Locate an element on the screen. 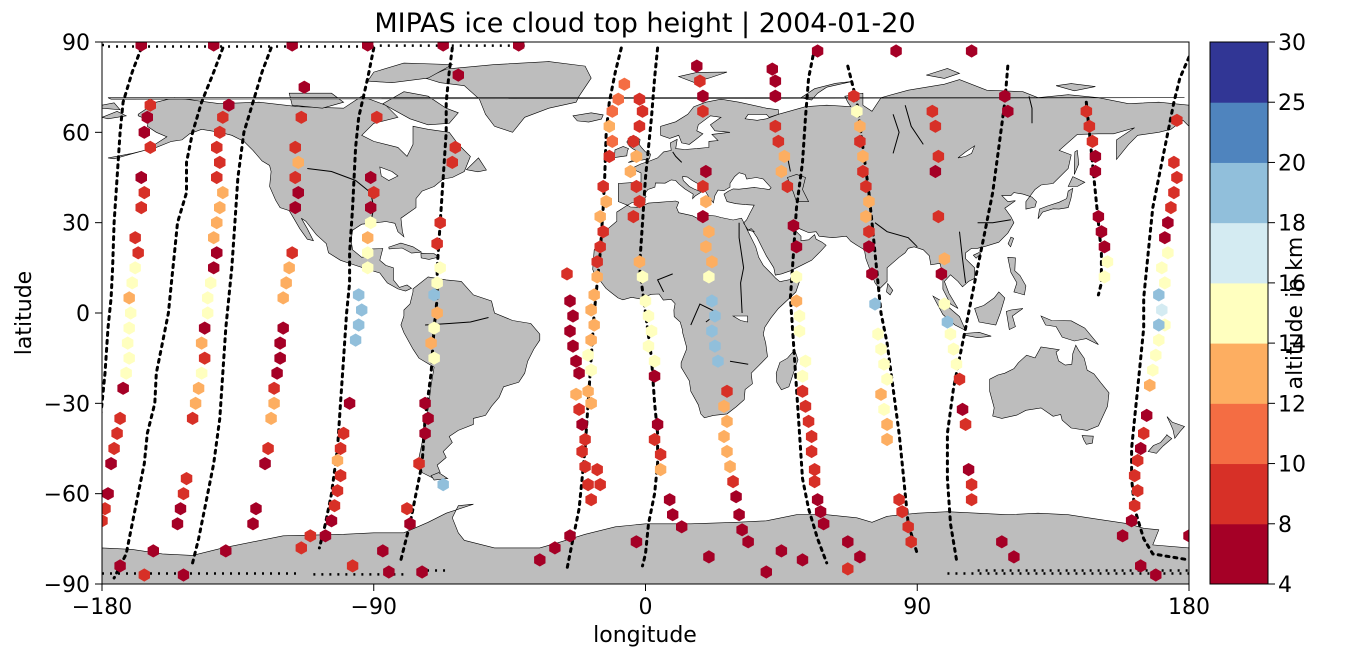 This screenshot has height=657, width=1345. land-iceland is located at coordinates (588, 117).